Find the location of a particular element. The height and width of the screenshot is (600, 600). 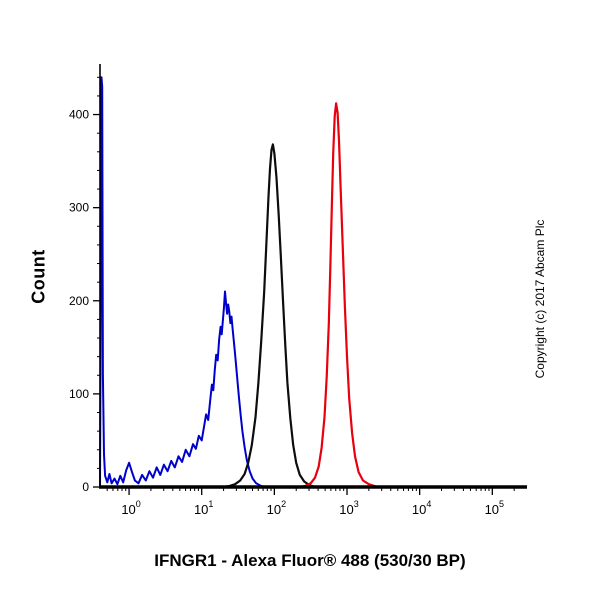

y-tick-label: 0 is located at coordinates (85, 487).